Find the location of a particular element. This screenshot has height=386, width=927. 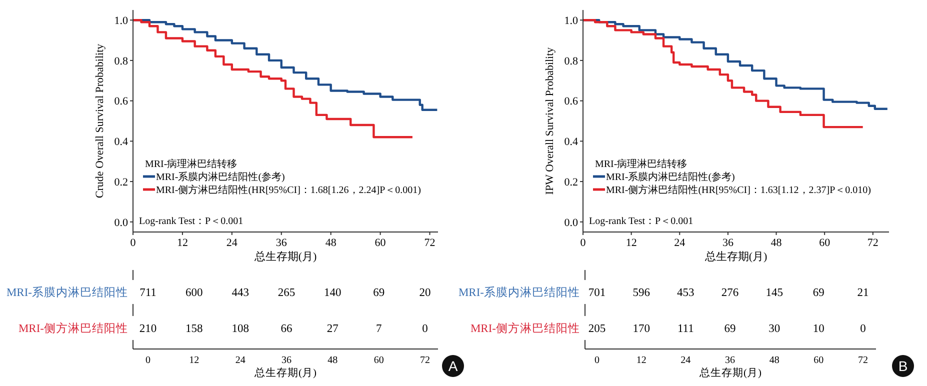

data-label: 596 is located at coordinates (641, 293).